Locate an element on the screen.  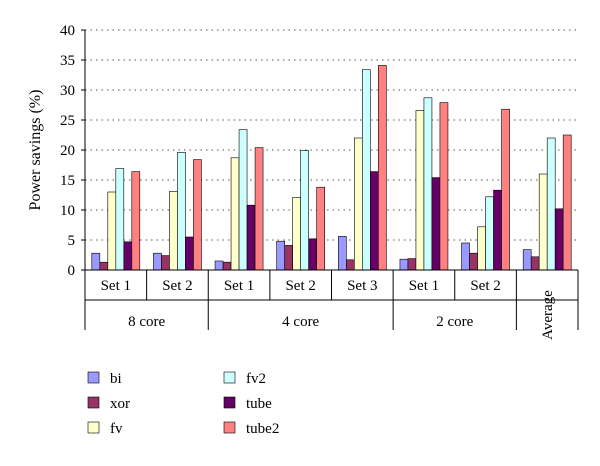
y-tick-label: 30 is located at coordinates (67, 91).